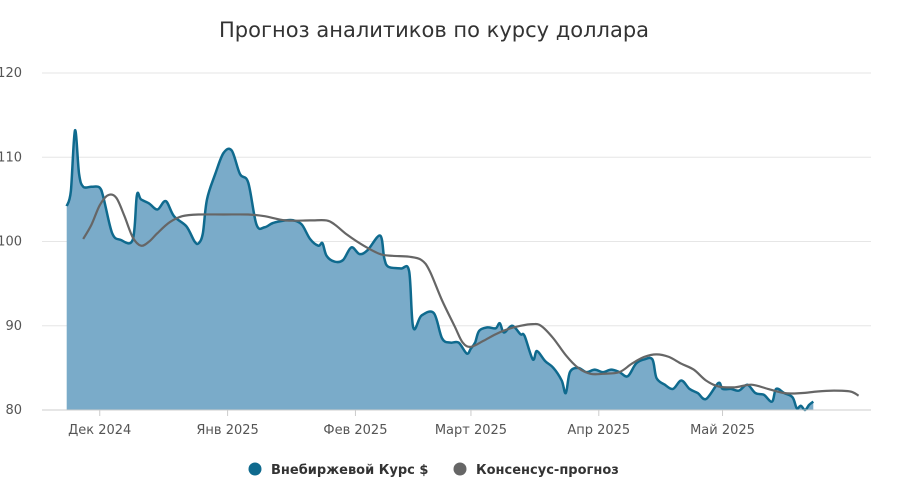 This screenshot has height=482, width=903. What do you see at coordinates (722, 430) in the screenshot?
I see `x-tick-label-5: Май 2025` at bounding box center [722, 430].